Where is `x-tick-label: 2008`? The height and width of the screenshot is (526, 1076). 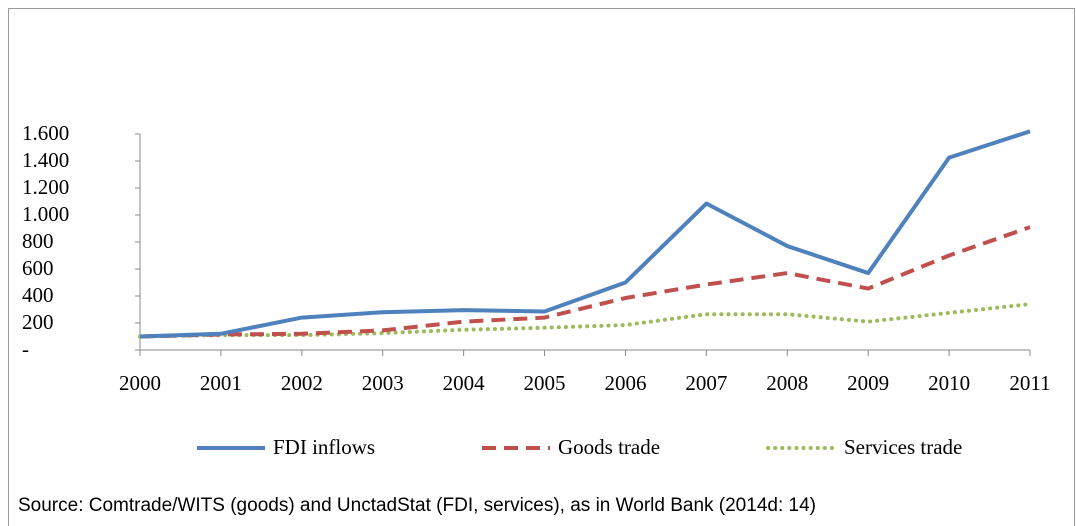
x-tick-label: 2008 is located at coordinates (787, 383).